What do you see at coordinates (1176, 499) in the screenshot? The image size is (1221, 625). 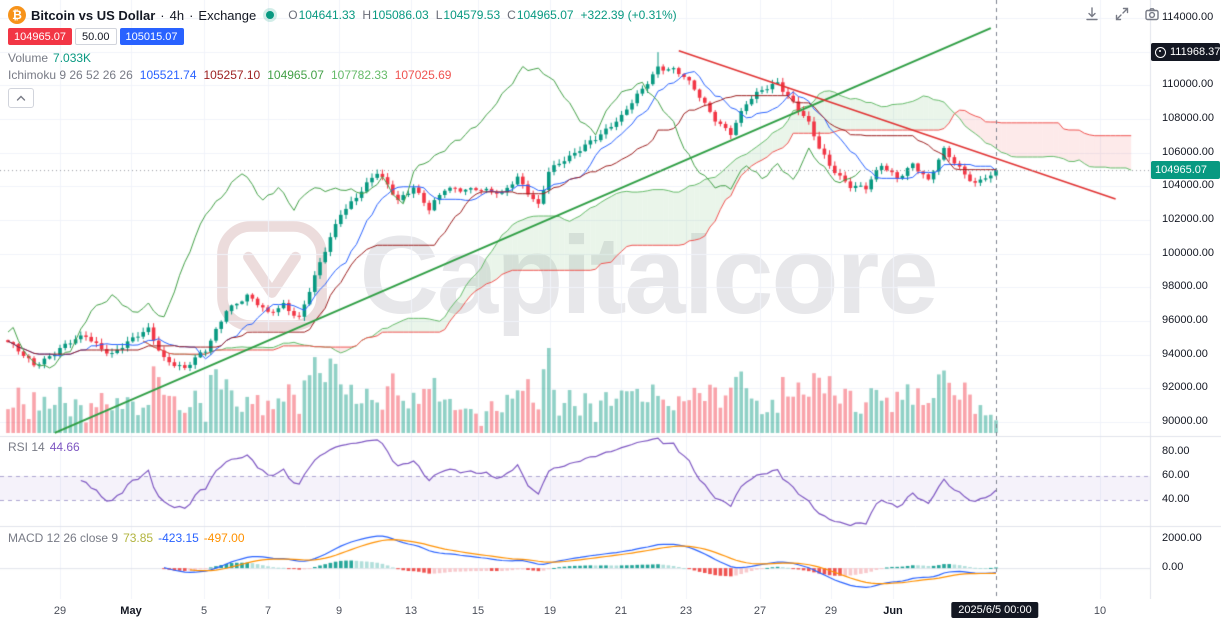 I see `rsi-tick-label: 40.00` at bounding box center [1176, 499].